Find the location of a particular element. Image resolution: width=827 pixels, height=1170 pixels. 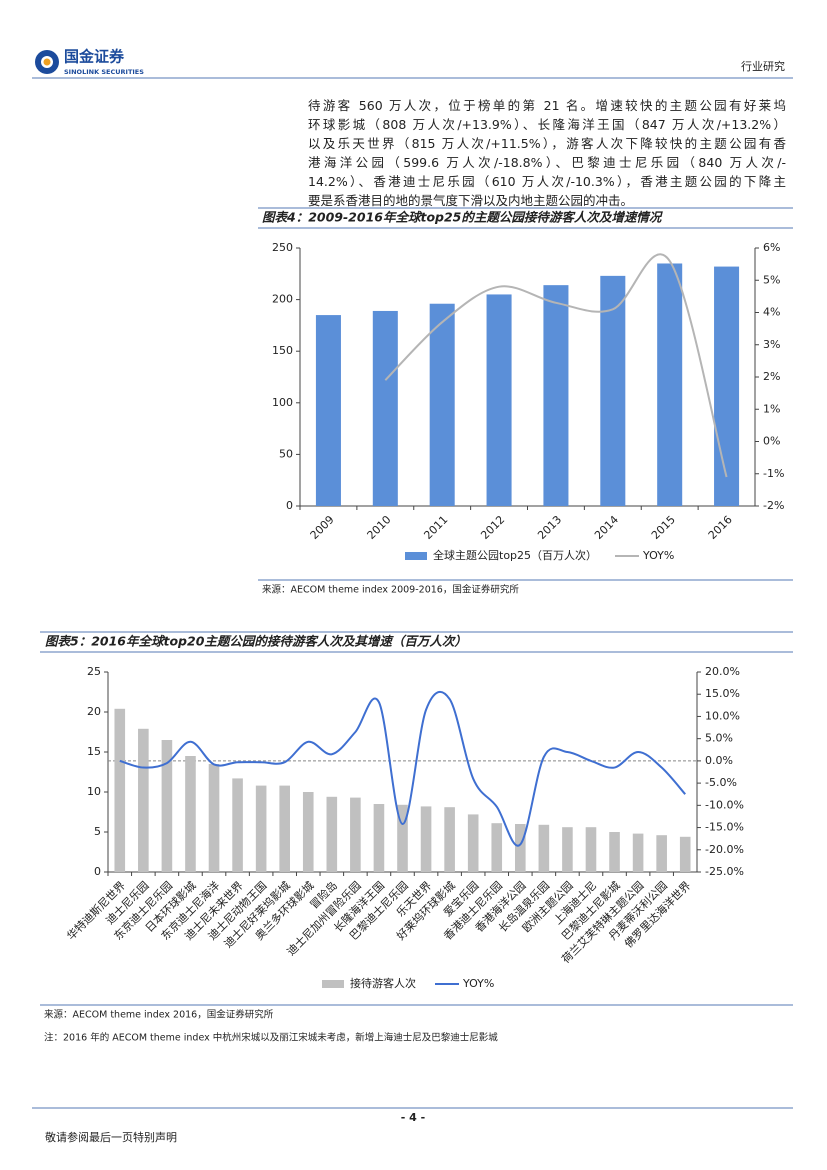

x-tick-label: 2011 is located at coordinates (435, 527).